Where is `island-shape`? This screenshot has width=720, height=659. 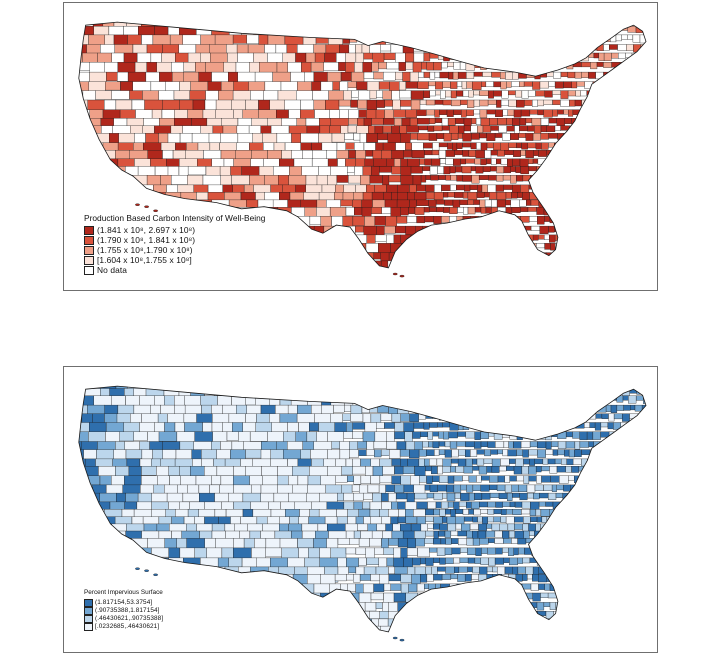
island-shape is located at coordinates (147, 206).